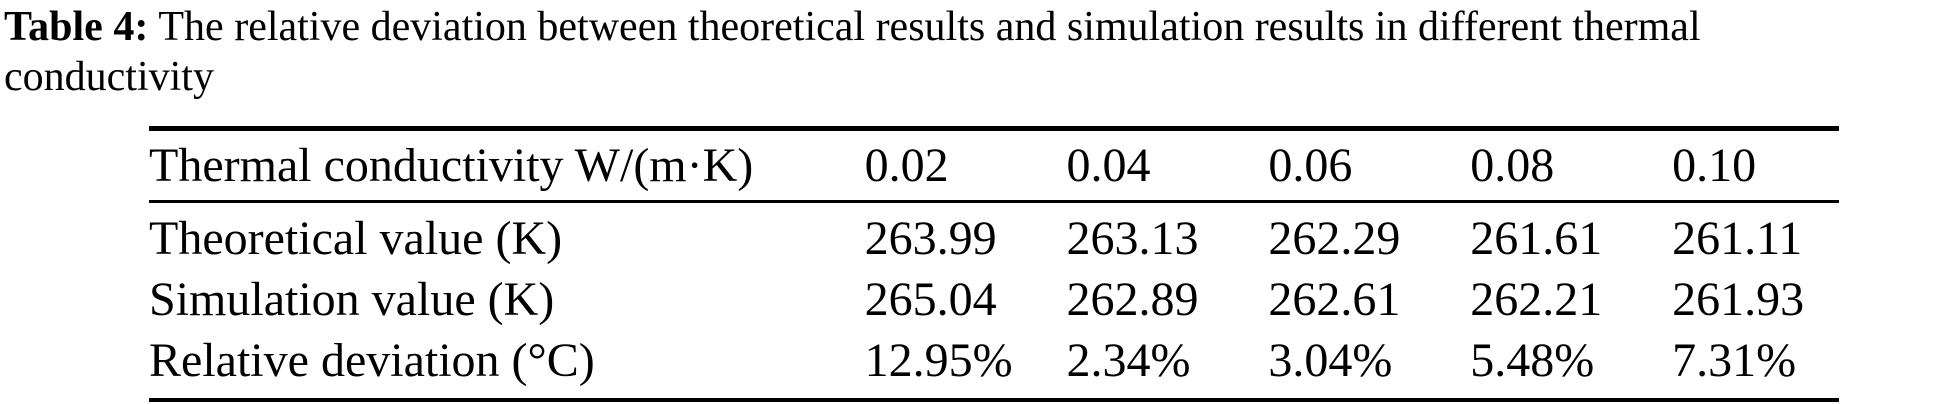  What do you see at coordinates (906, 165) in the screenshot?
I see `header-col-1: 0.02` at bounding box center [906, 165].